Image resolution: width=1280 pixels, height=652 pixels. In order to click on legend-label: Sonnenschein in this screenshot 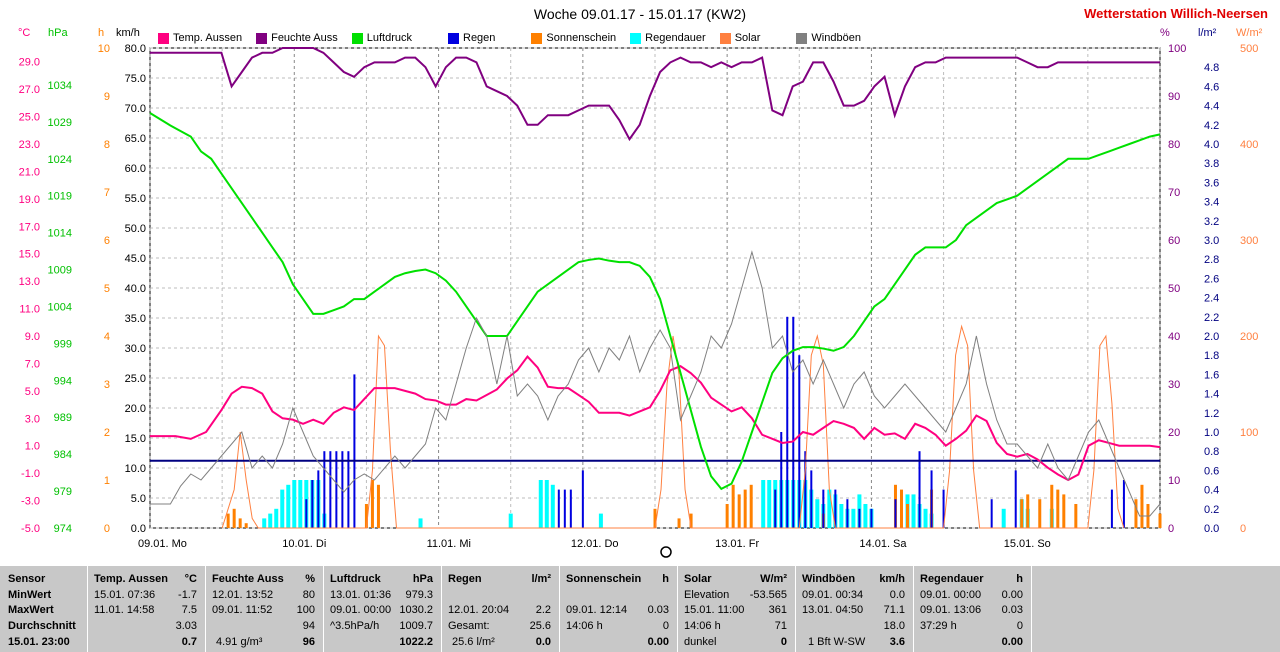, I will do `click(581, 38)`.